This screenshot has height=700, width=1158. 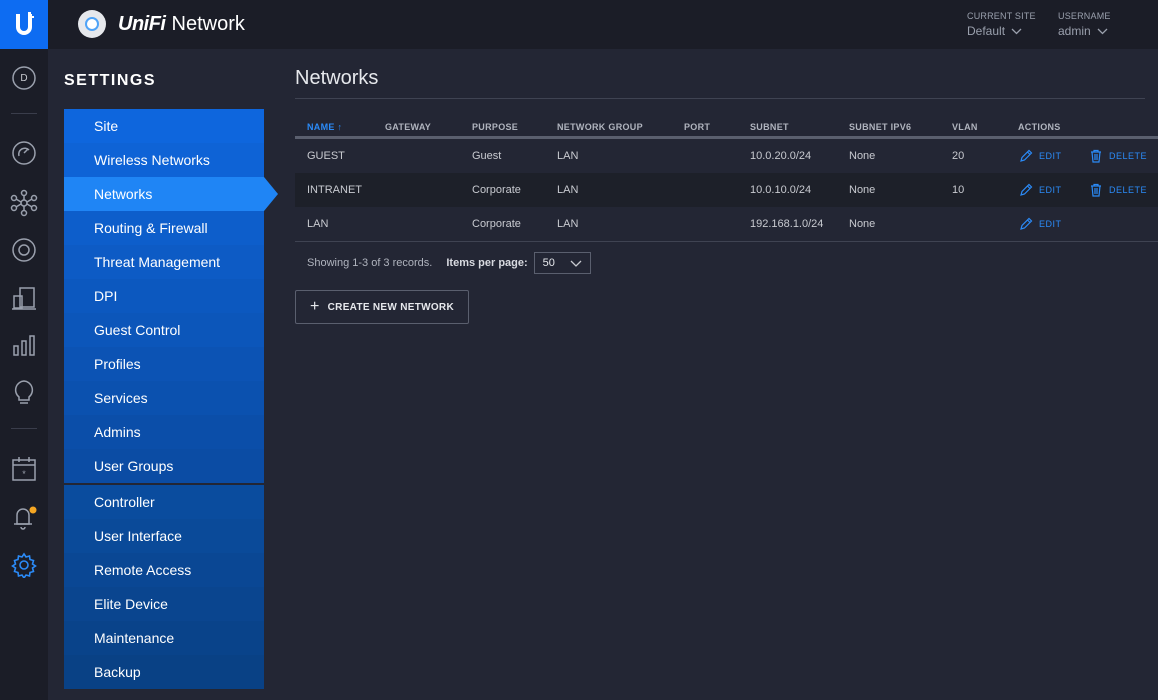 I want to click on menu-item-user-groups: User Groups, so click(x=164, y=466).